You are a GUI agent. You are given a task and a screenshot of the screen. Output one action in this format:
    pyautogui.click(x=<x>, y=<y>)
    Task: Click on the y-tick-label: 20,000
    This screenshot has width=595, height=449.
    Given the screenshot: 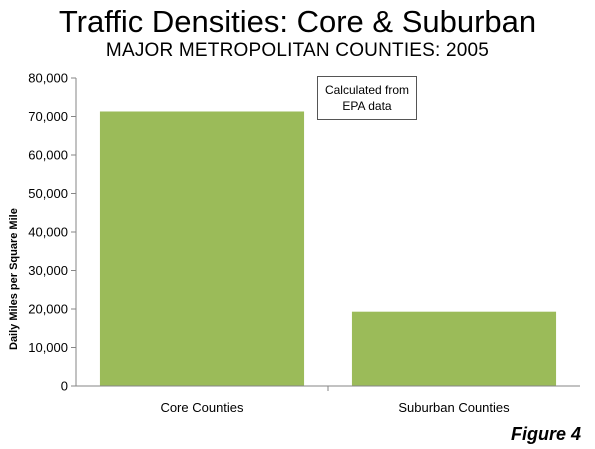 What is the action you would take?
    pyautogui.click(x=48, y=309)
    